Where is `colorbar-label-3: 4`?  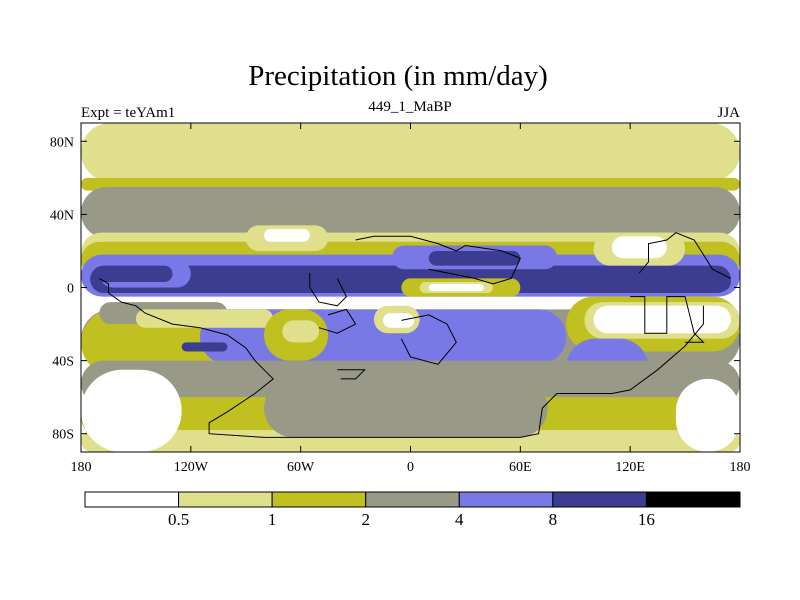 colorbar-label-3: 4 is located at coordinates (459, 519).